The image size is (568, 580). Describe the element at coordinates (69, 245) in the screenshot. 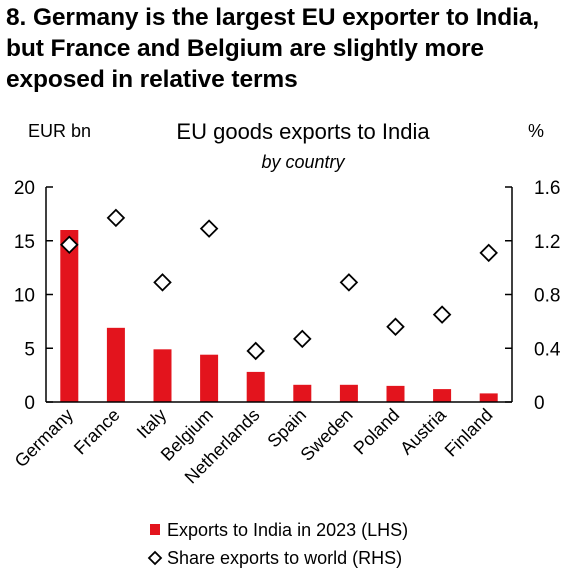

I see `marker-germany` at that location.